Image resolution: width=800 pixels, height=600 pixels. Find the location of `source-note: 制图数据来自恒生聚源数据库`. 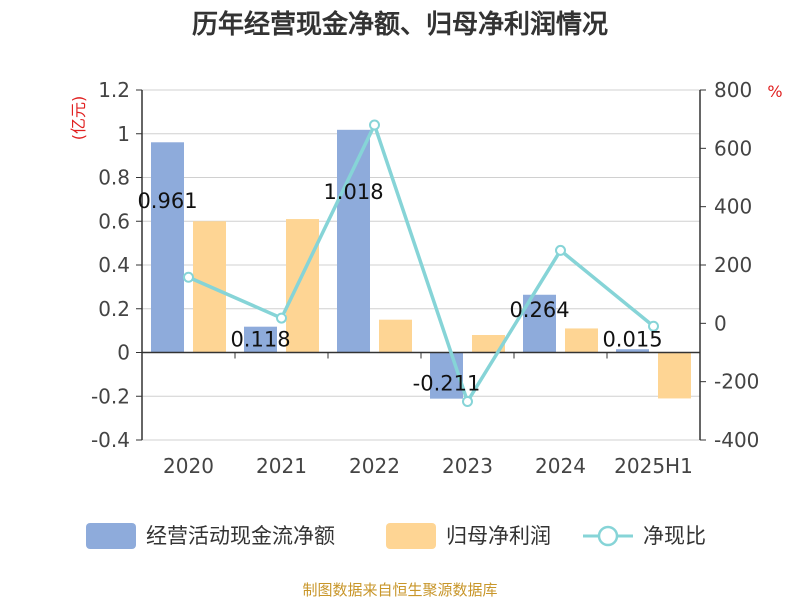

source-note: 制图数据来自恒生聚源数据库 is located at coordinates (399, 590).